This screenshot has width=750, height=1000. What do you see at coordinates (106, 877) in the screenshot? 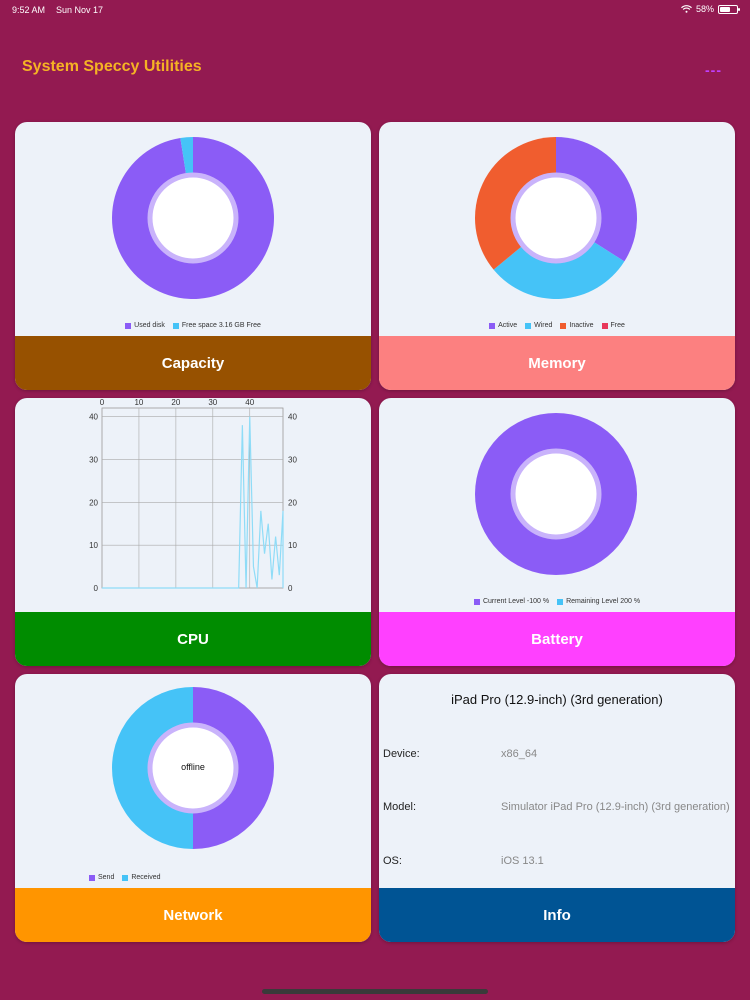
I see `legend-label: Send` at bounding box center [106, 877].